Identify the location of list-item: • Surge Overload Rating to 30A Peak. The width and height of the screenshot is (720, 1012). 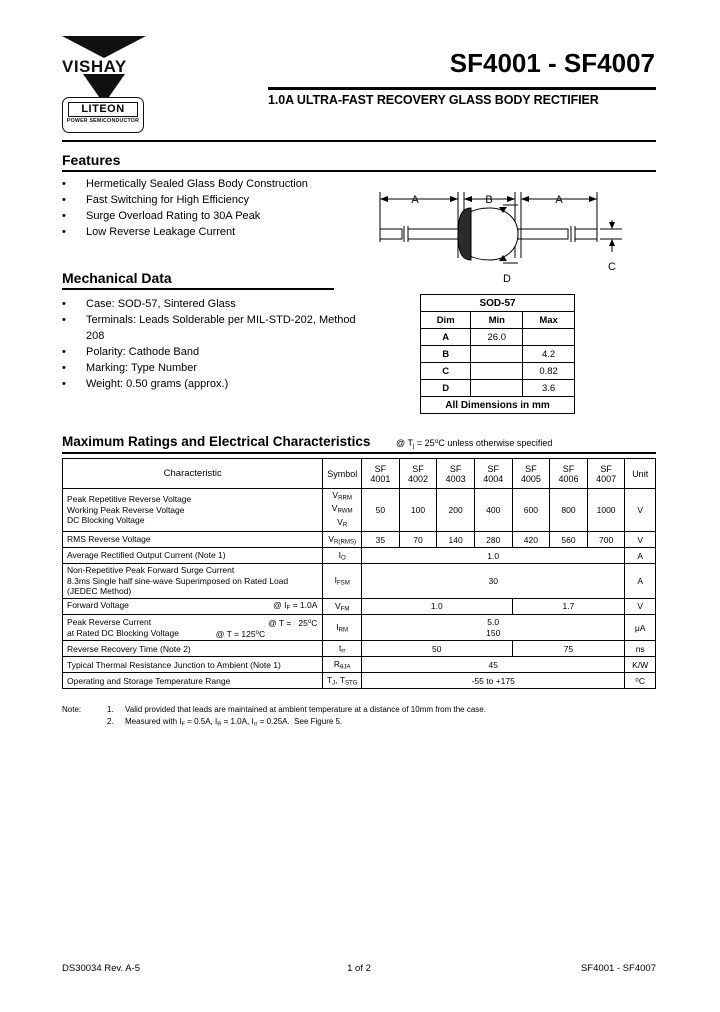
(212, 216).